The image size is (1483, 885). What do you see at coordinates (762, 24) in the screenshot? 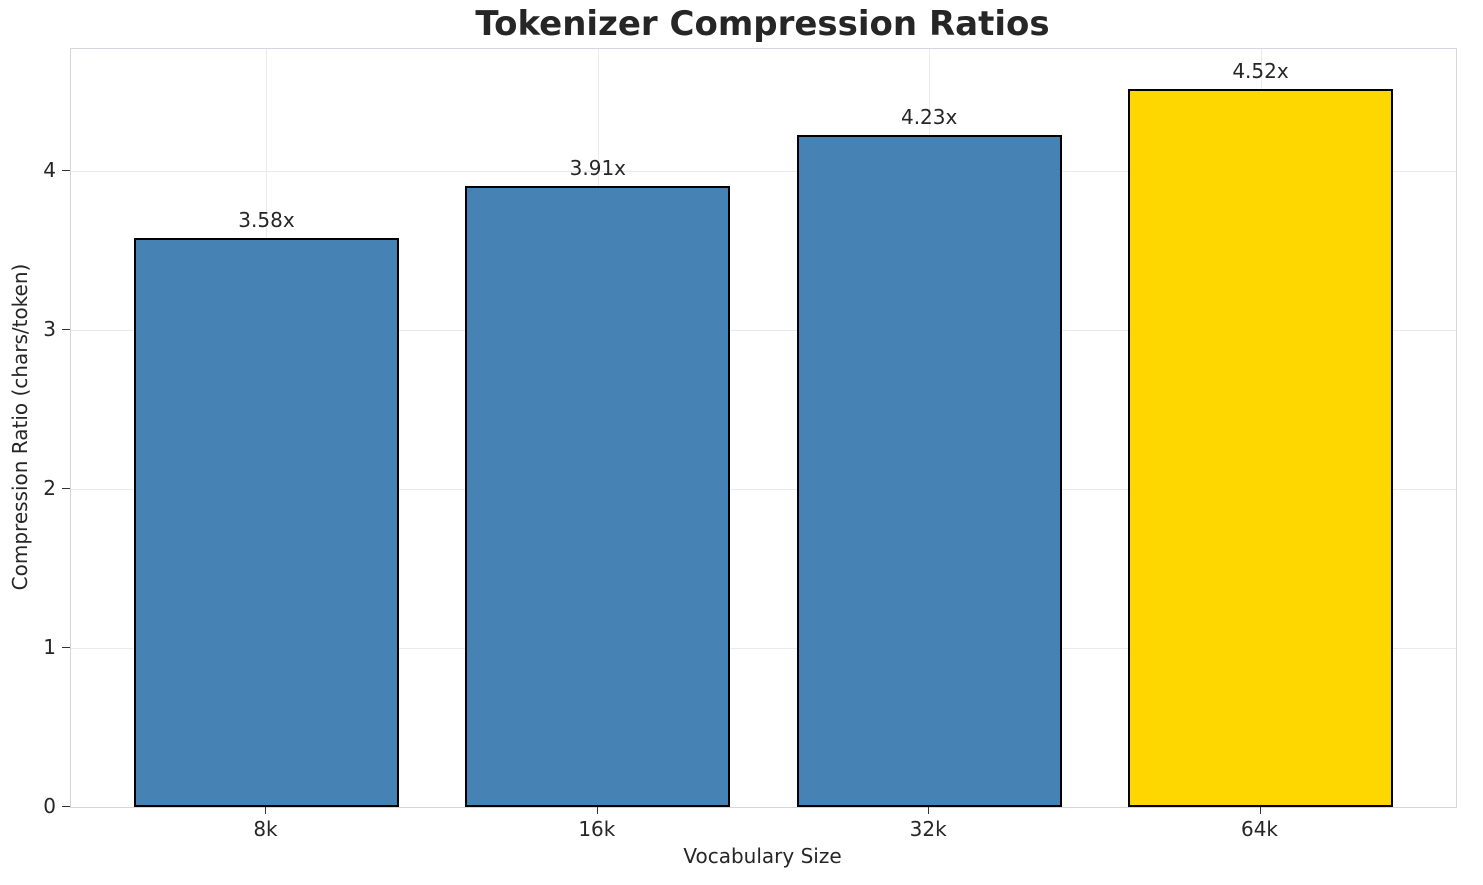
I see `chart-title: Tokenizer Compression Ratios` at bounding box center [762, 24].